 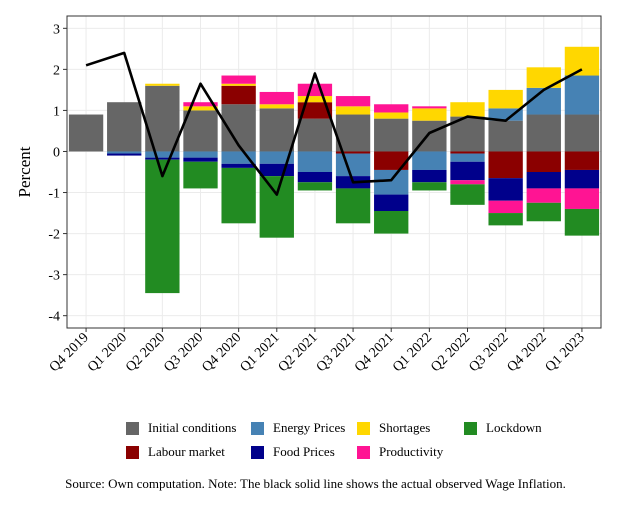 What do you see at coordinates (298, 428) in the screenshot?
I see `legend-item-energy-prices: Energy Prices` at bounding box center [298, 428].